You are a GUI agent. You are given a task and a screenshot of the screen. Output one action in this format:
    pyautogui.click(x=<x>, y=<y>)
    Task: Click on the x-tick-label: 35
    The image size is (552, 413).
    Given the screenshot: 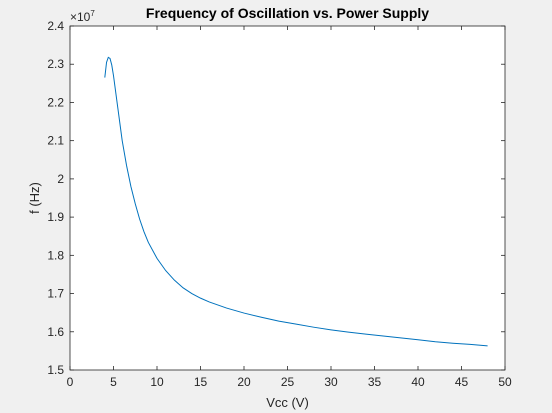 What is the action you would take?
    pyautogui.click(x=375, y=382)
    